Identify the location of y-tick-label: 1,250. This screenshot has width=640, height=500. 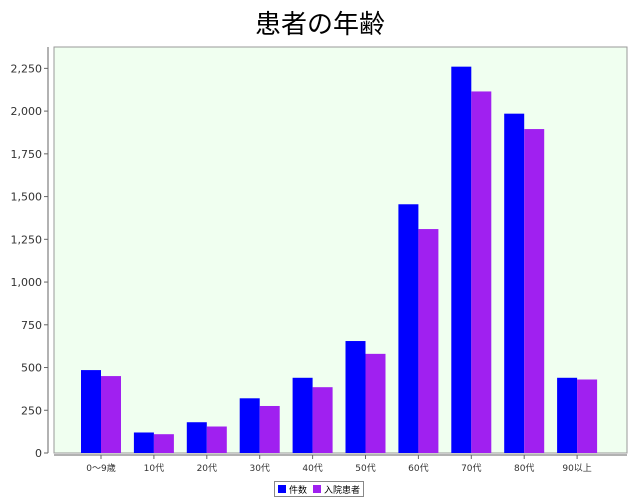
(27, 239).